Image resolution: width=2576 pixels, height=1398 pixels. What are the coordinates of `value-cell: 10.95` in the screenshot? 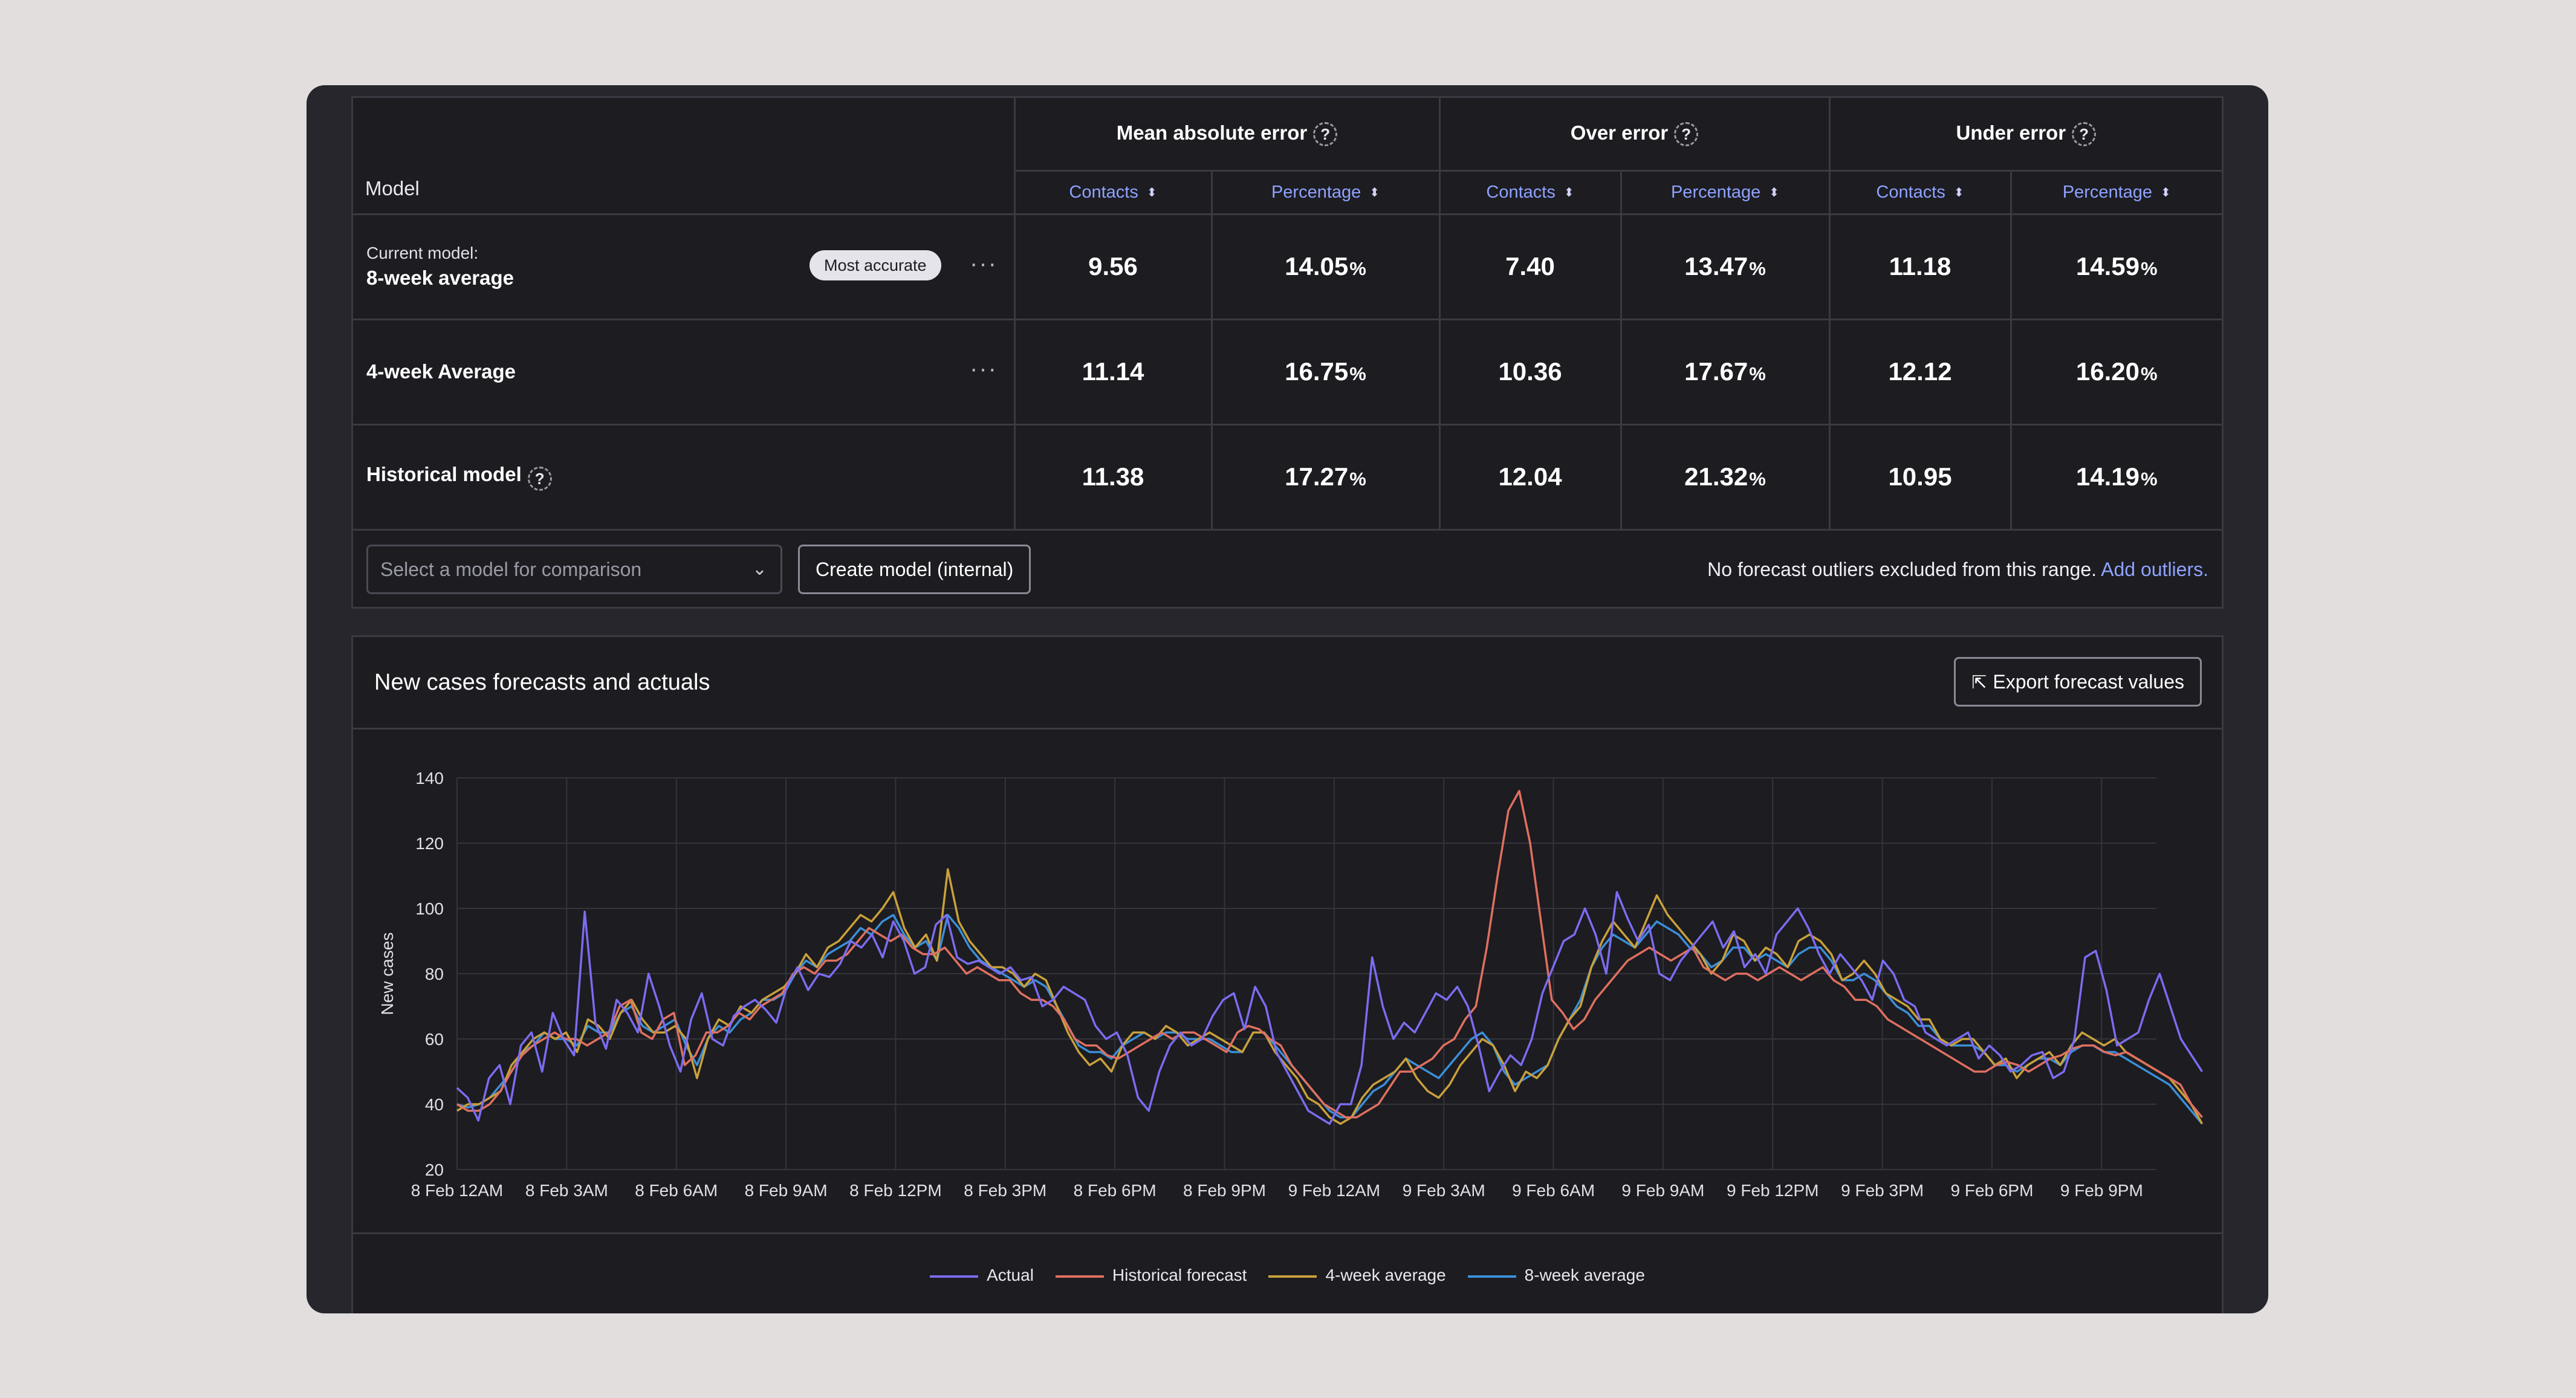 It's located at (1921, 477).